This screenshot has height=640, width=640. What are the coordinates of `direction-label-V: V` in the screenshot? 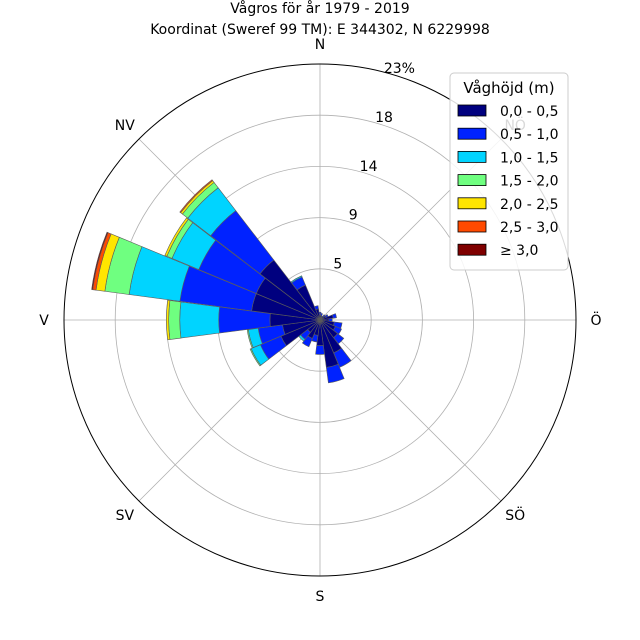 It's located at (44, 321).